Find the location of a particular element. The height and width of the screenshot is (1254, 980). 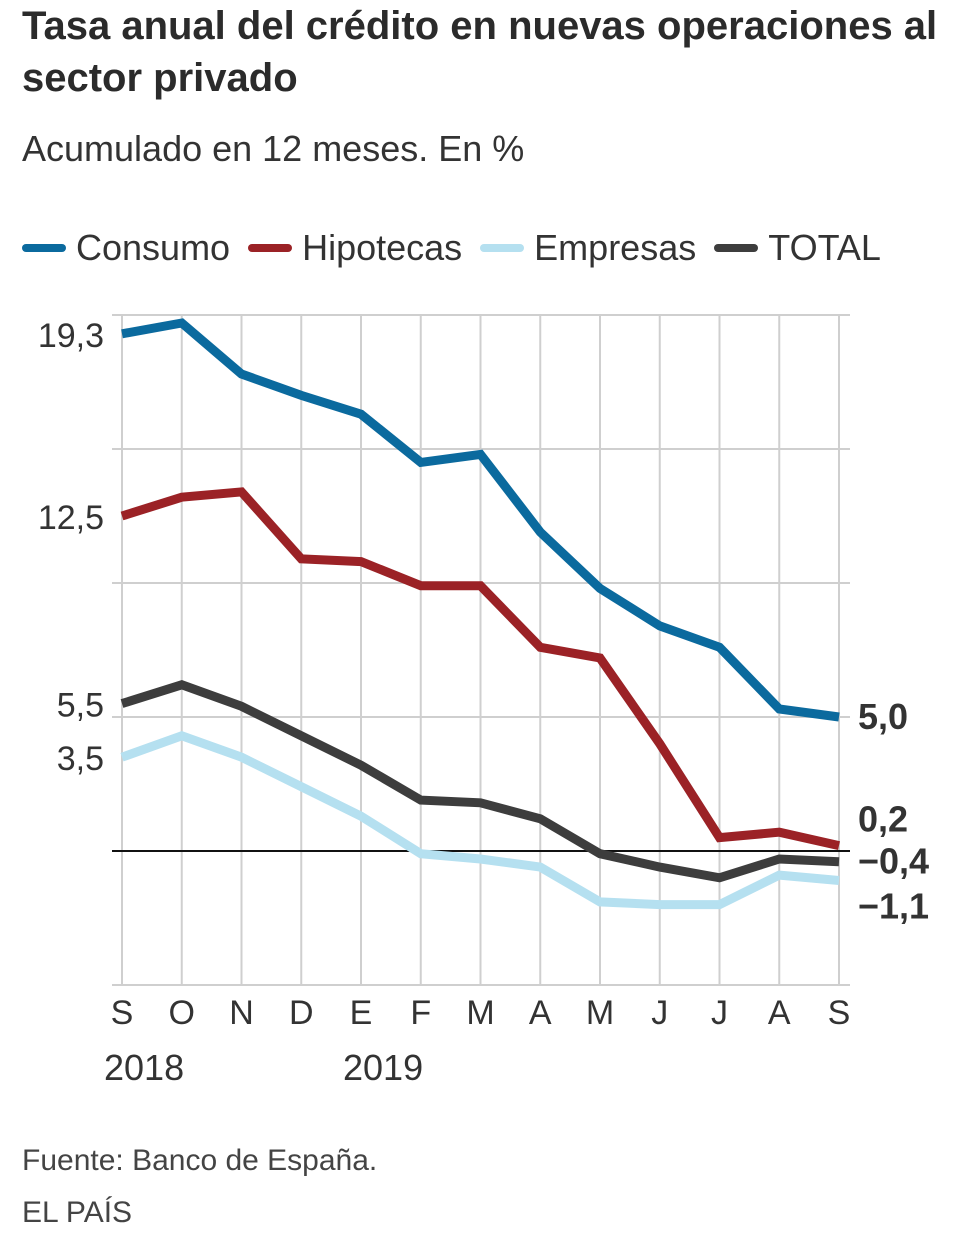

legend: Consumo Hipotecas Empresas TOTAL is located at coordinates (460, 248).